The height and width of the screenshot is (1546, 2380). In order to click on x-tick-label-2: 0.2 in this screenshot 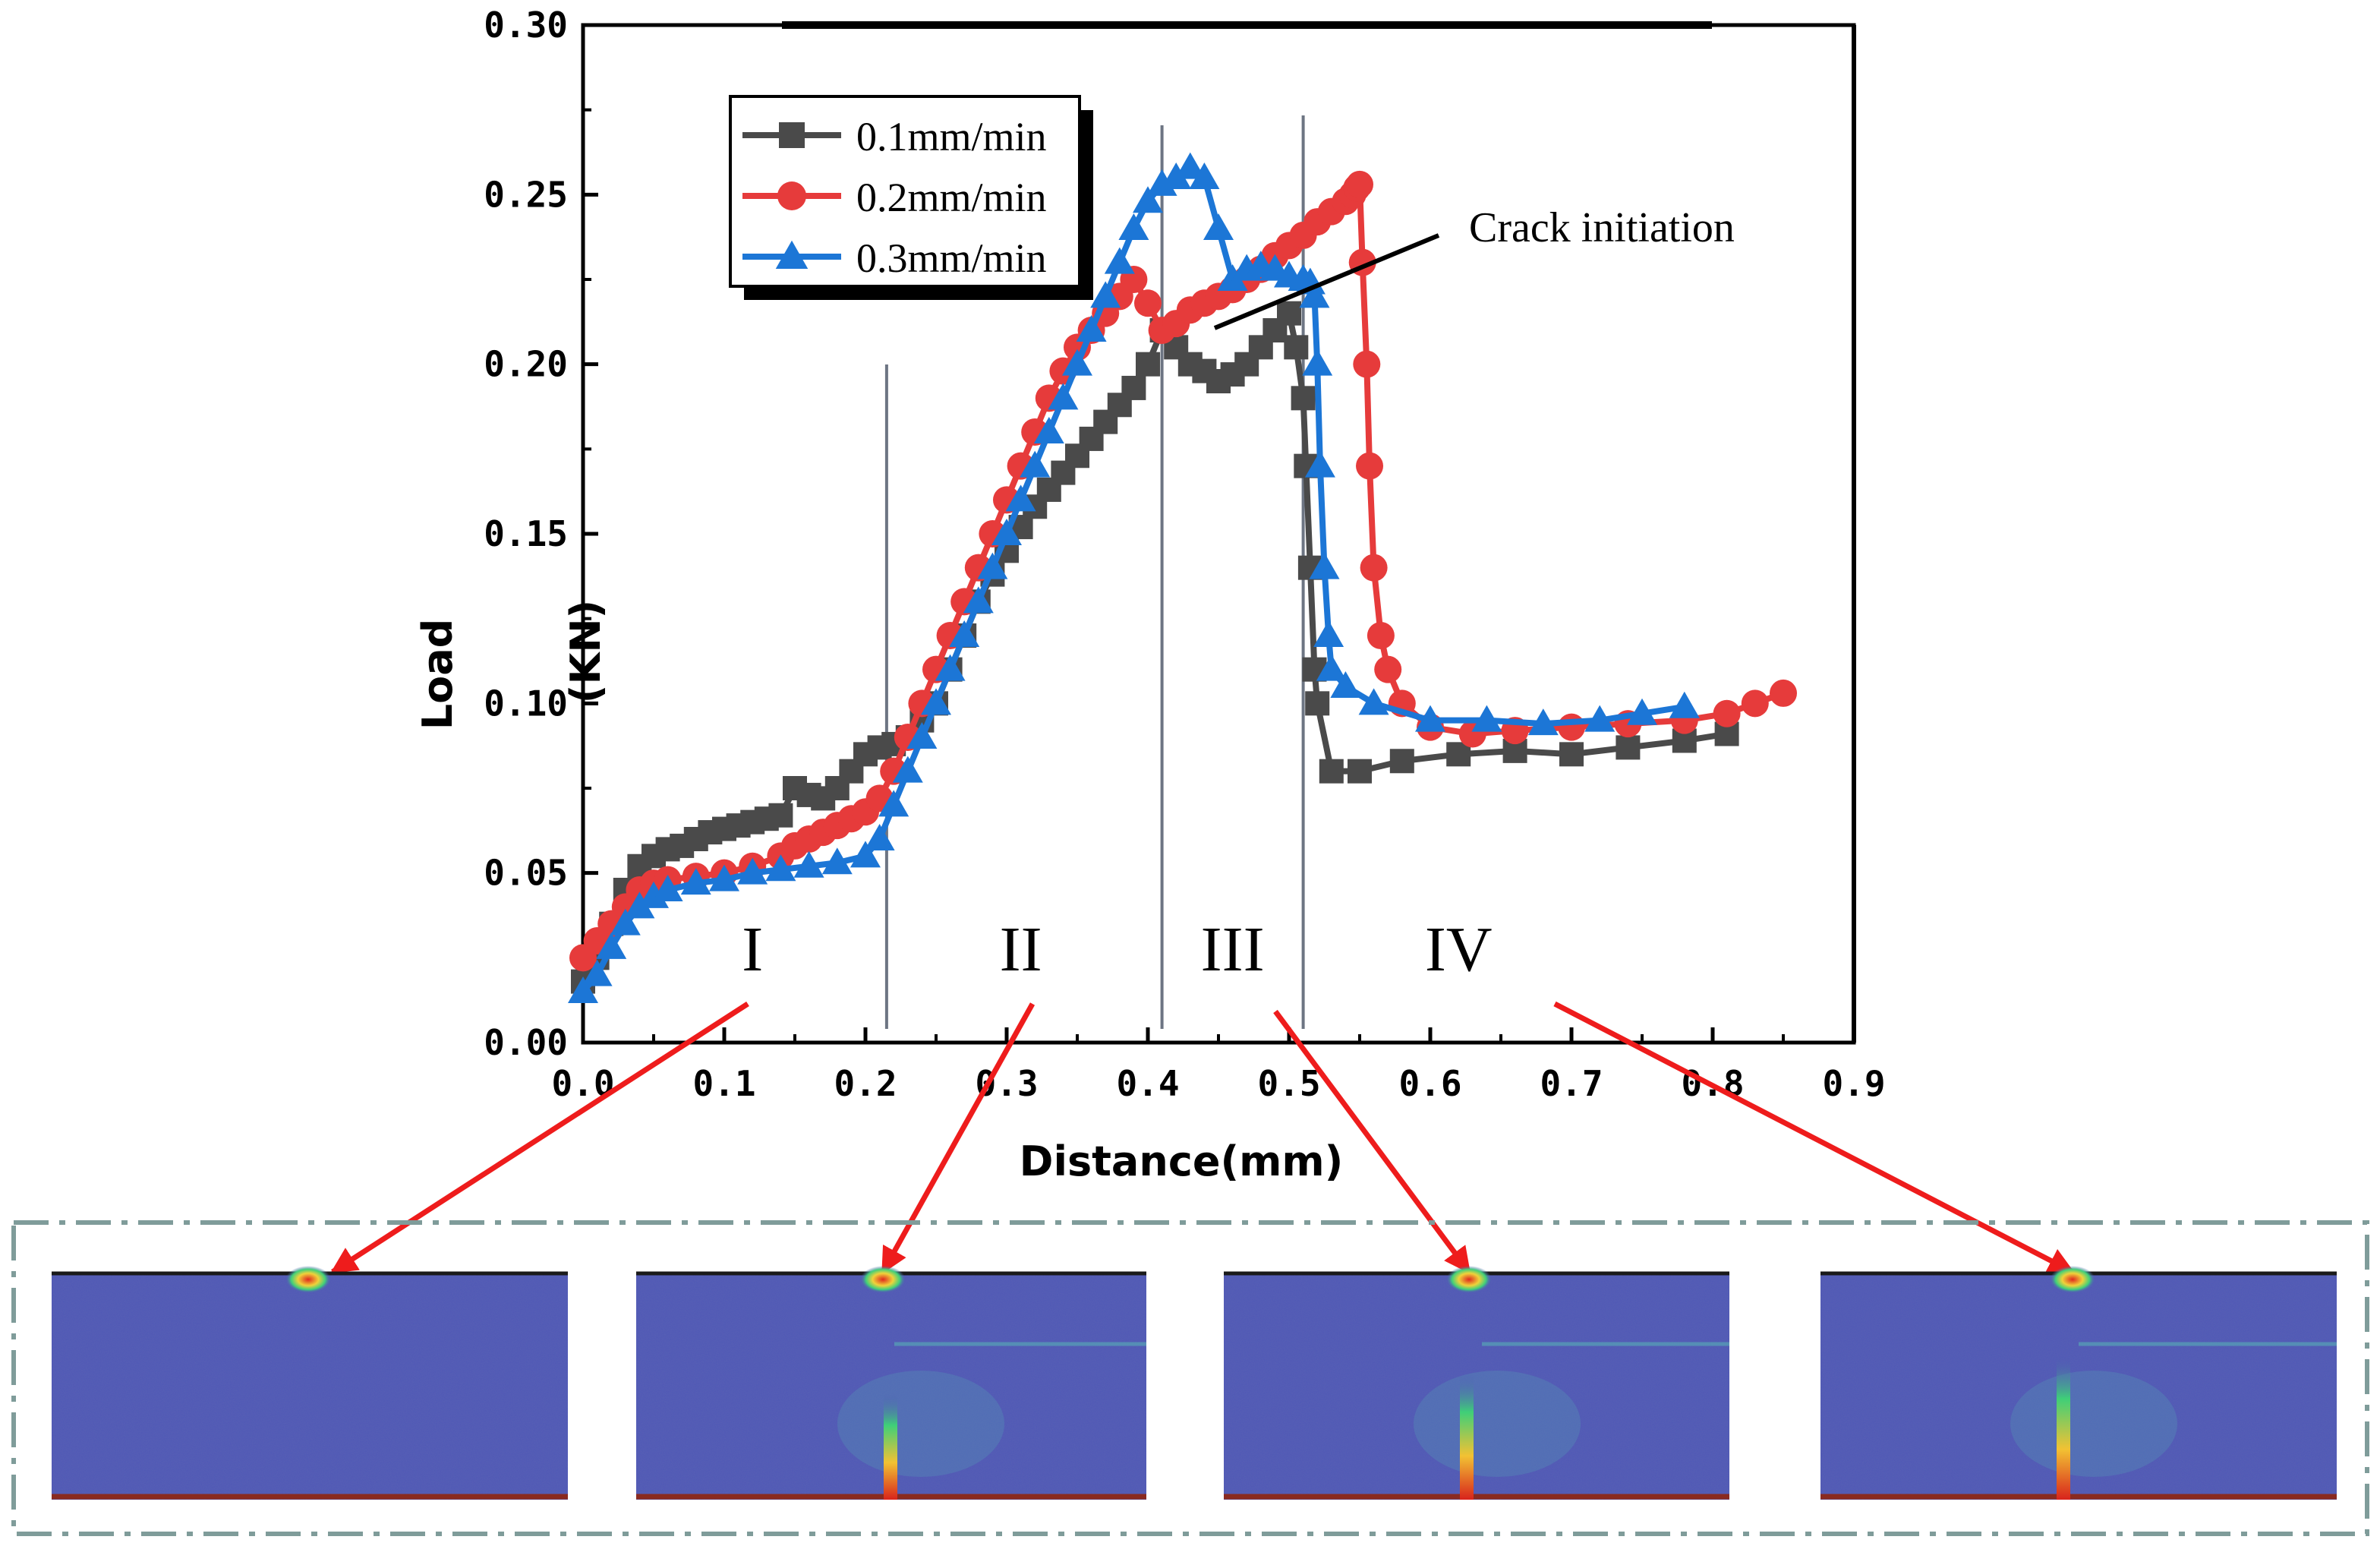, I will do `click(866, 1083)`.